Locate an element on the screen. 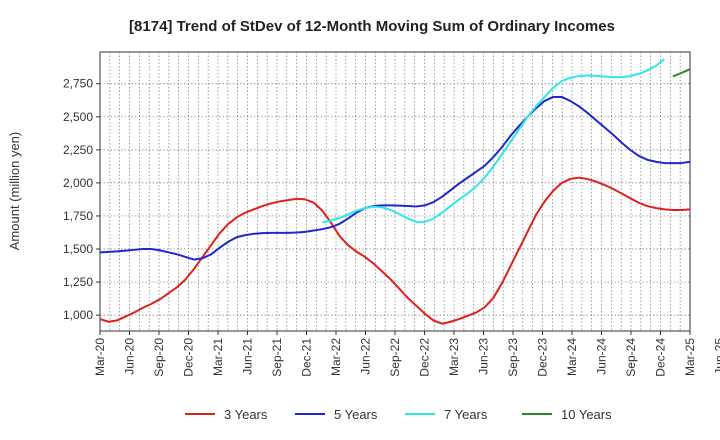  x-tick-label: Sep-21 is located at coordinates (277, 357).